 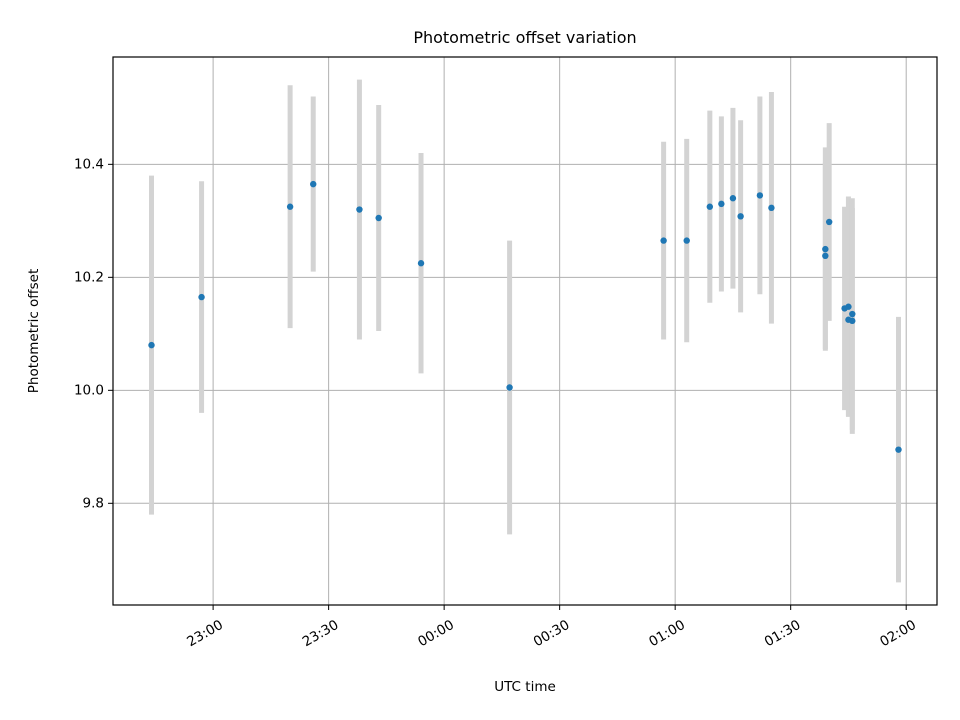 What do you see at coordinates (525, 687) in the screenshot?
I see `x-axis-label: UTC time` at bounding box center [525, 687].